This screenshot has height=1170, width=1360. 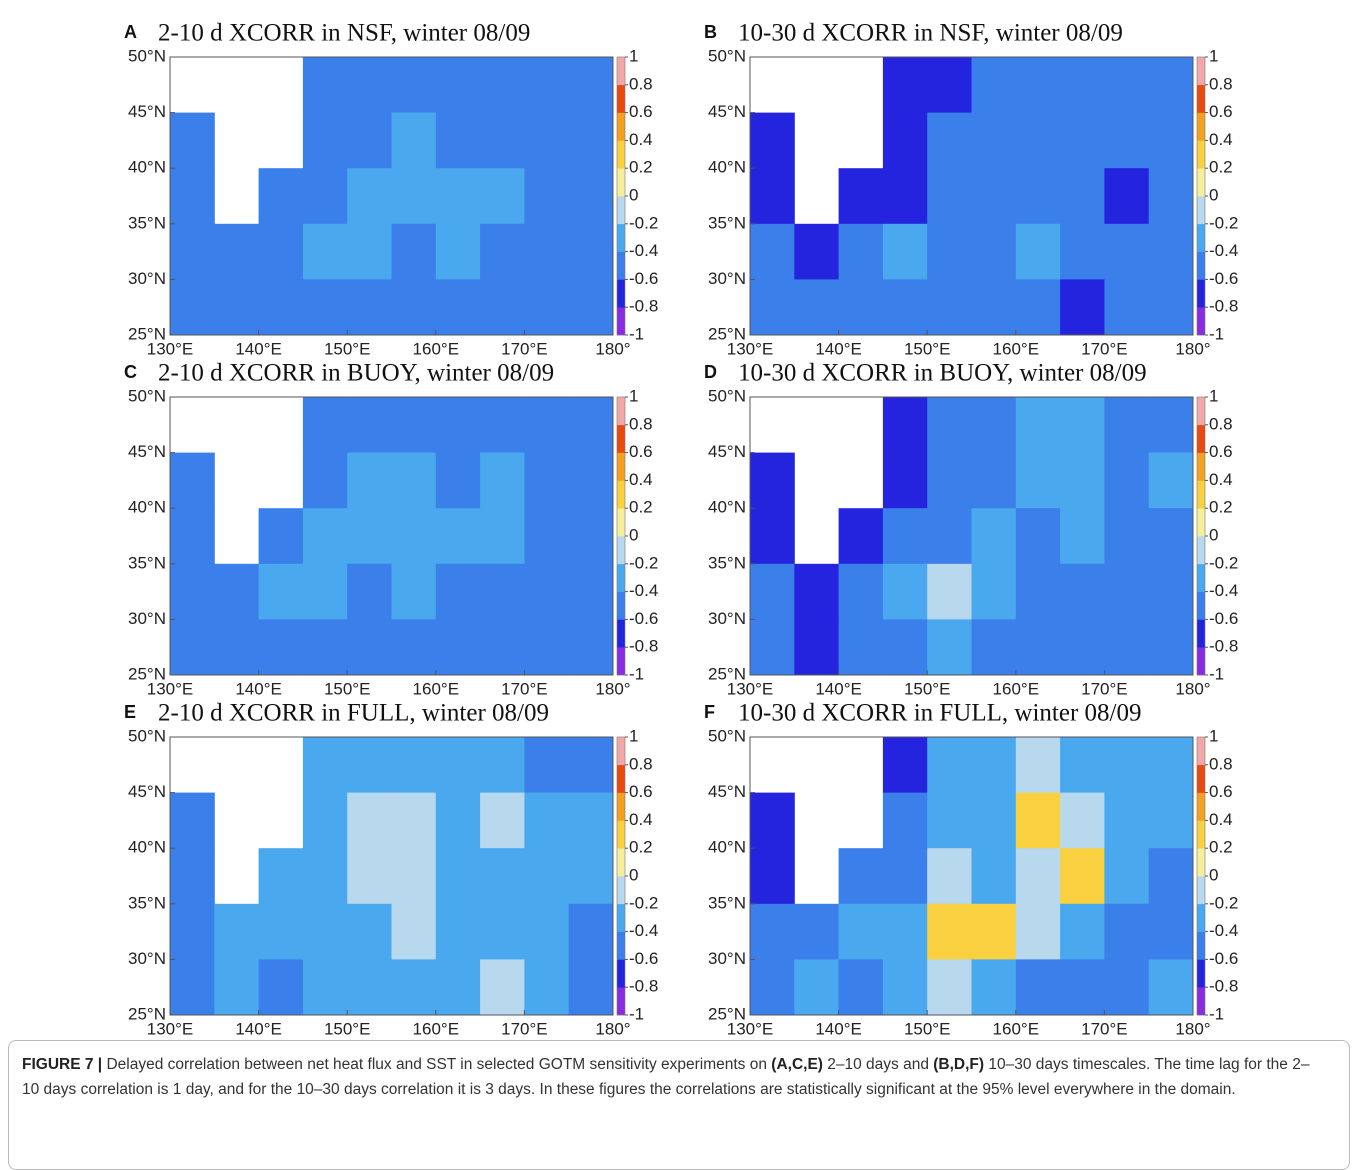 I want to click on panel-label: F, so click(x=709, y=712).